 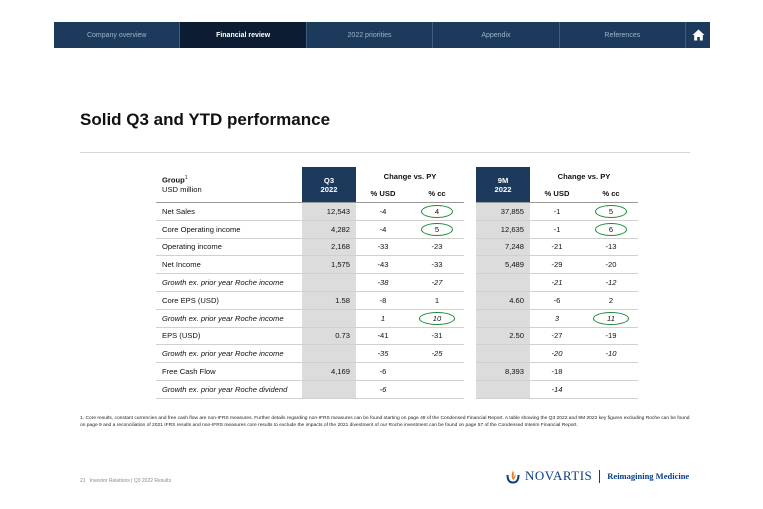 I want to click on novartis-logo: NOVARTIS Reimagining Medicine, so click(x=597, y=476).